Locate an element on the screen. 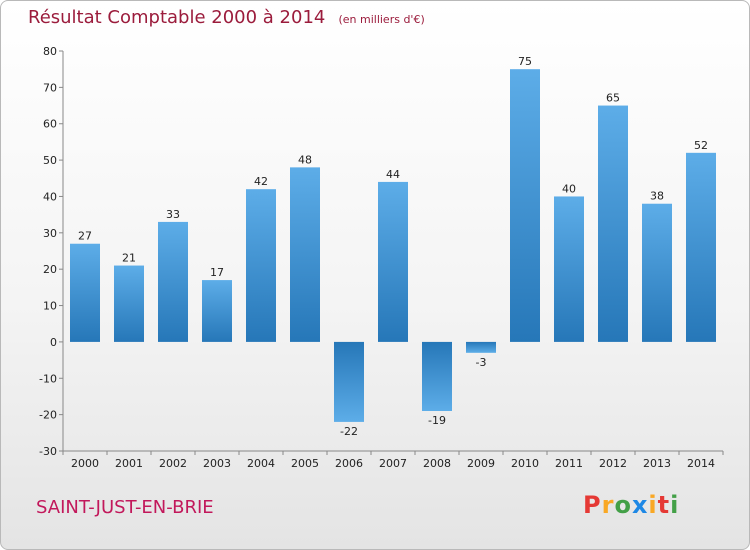  x-tick-label: 2000 is located at coordinates (85, 463).